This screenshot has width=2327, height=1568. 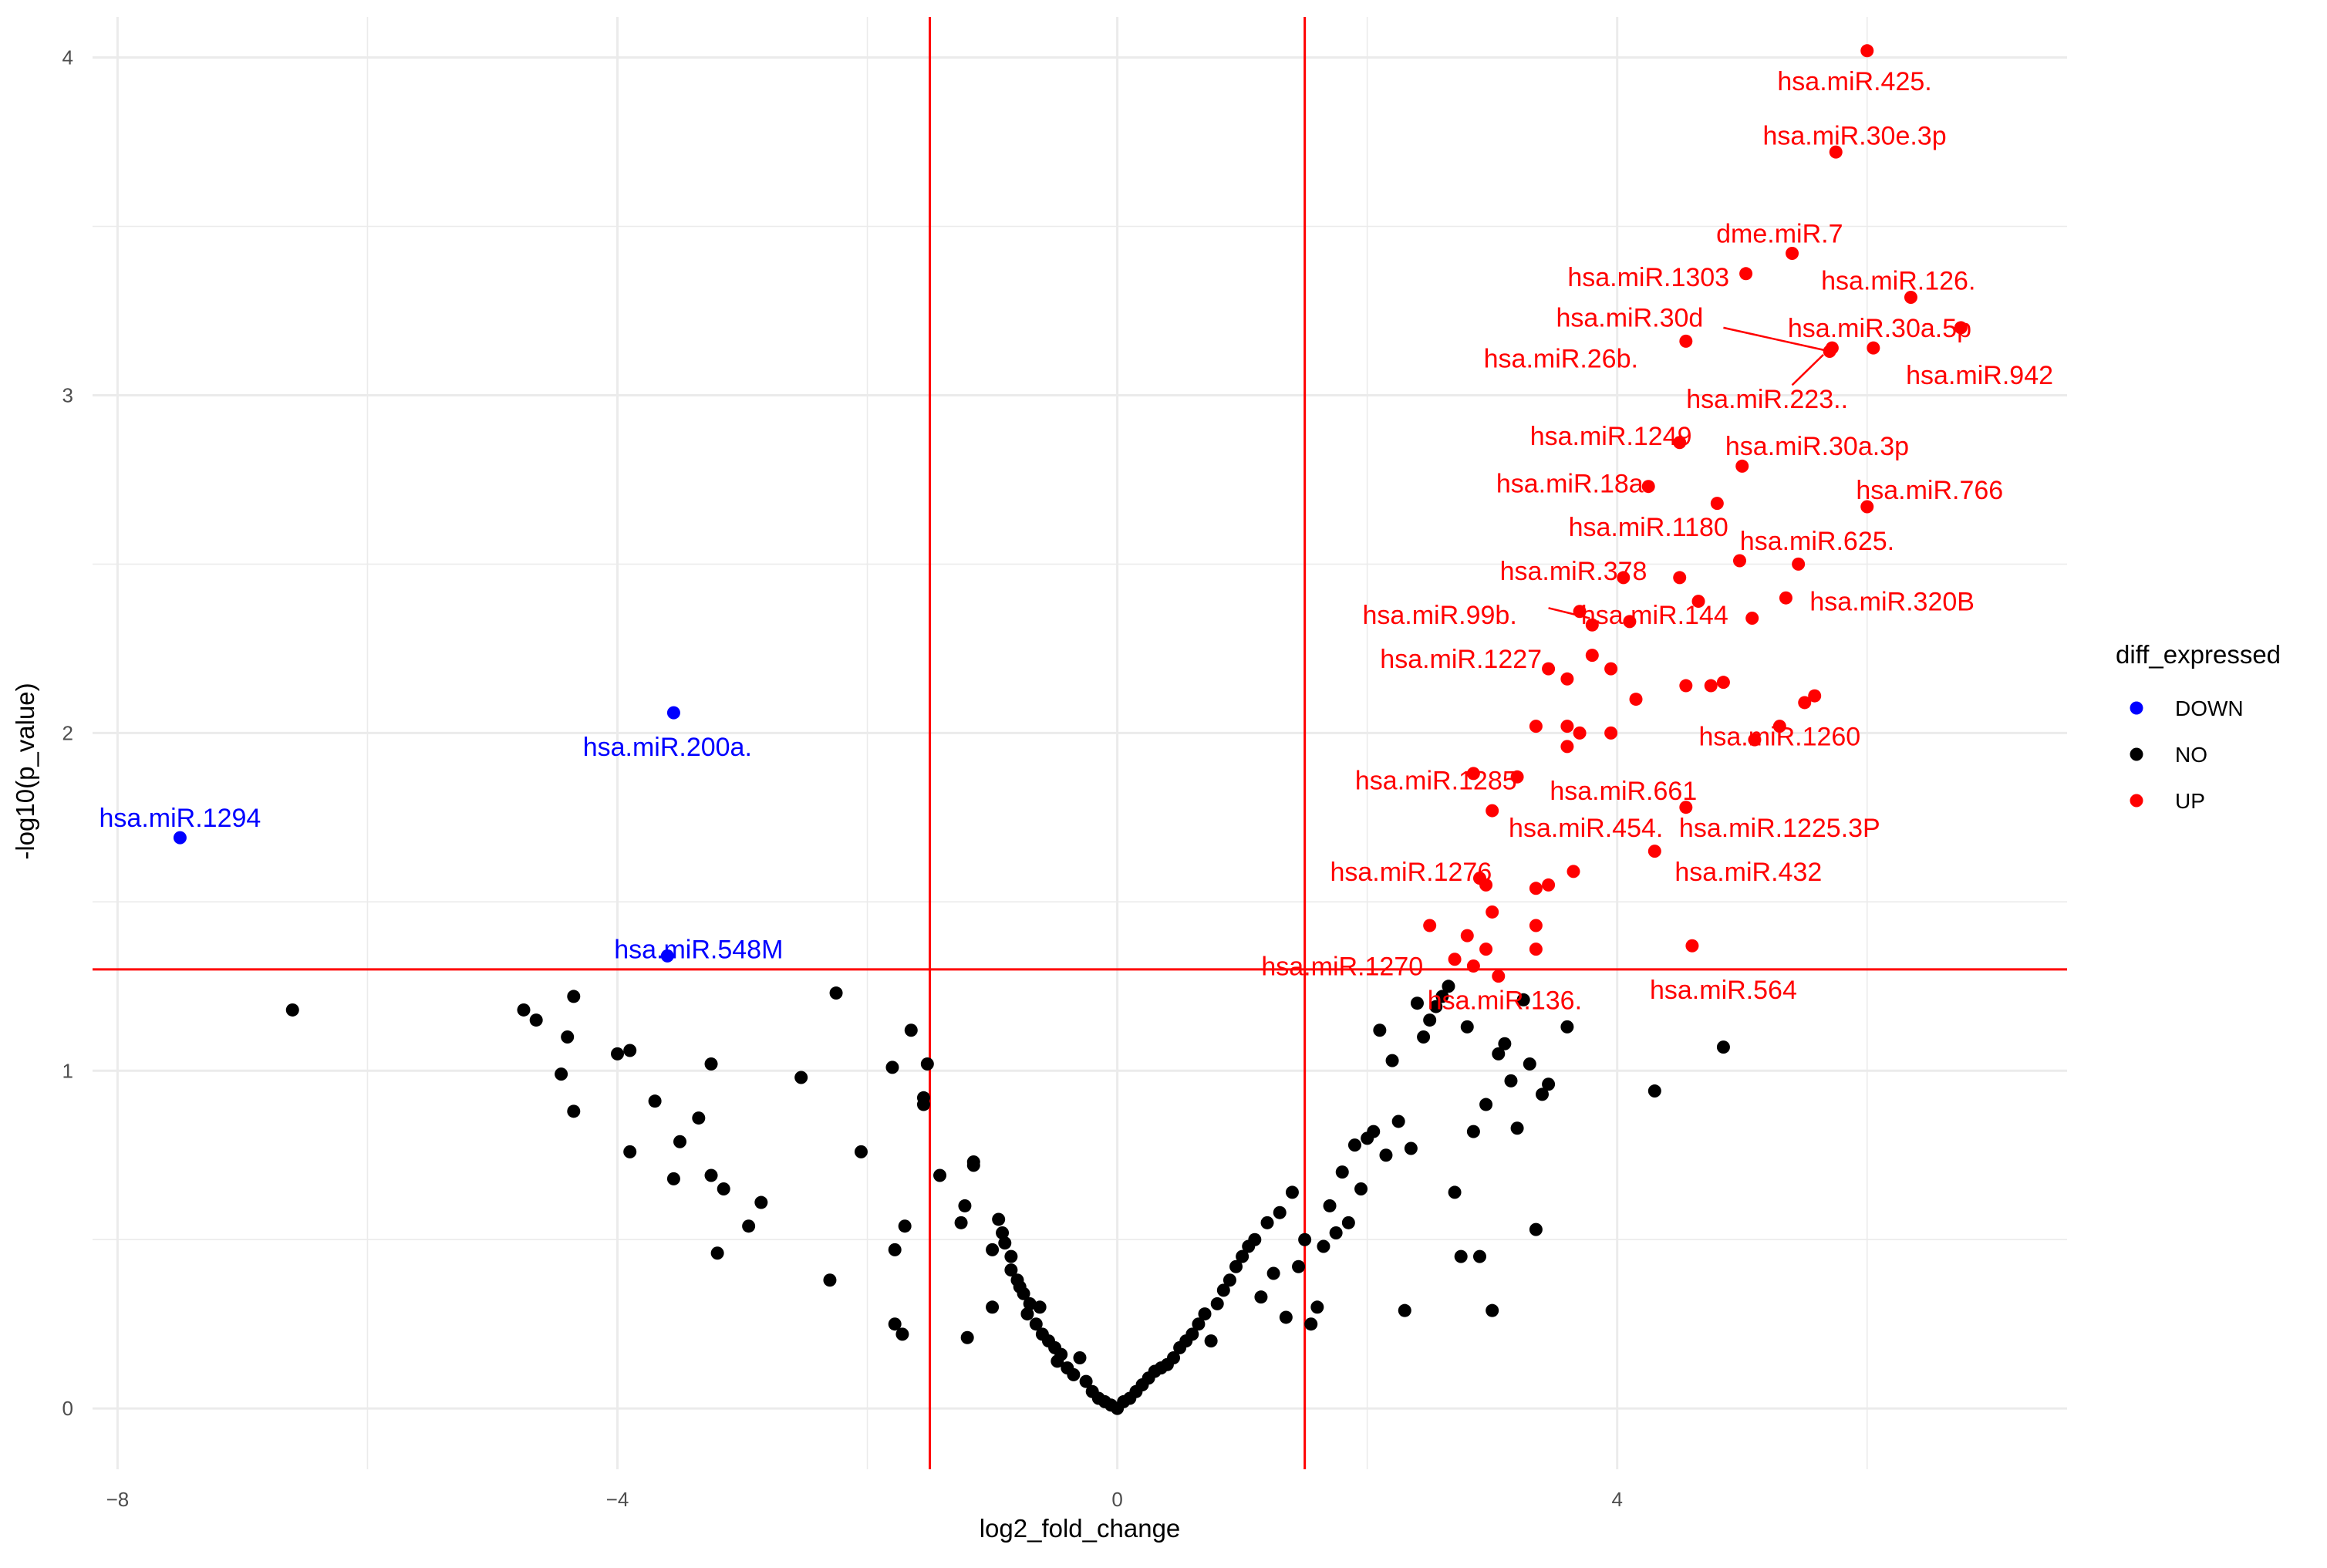 I want to click on point-label: hsa.miR.378, so click(x=1573, y=572).